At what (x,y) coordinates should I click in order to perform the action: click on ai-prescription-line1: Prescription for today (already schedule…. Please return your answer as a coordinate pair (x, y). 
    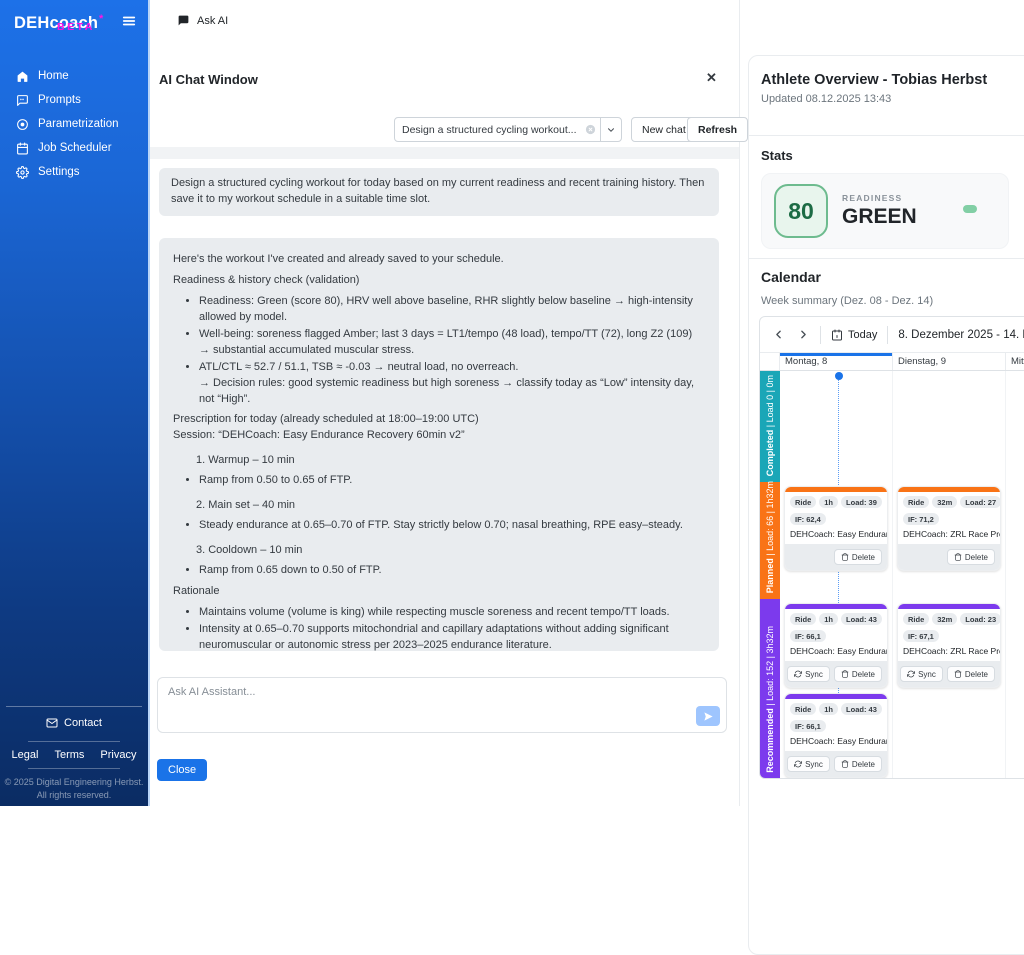
    Looking at the image, I should click on (326, 419).